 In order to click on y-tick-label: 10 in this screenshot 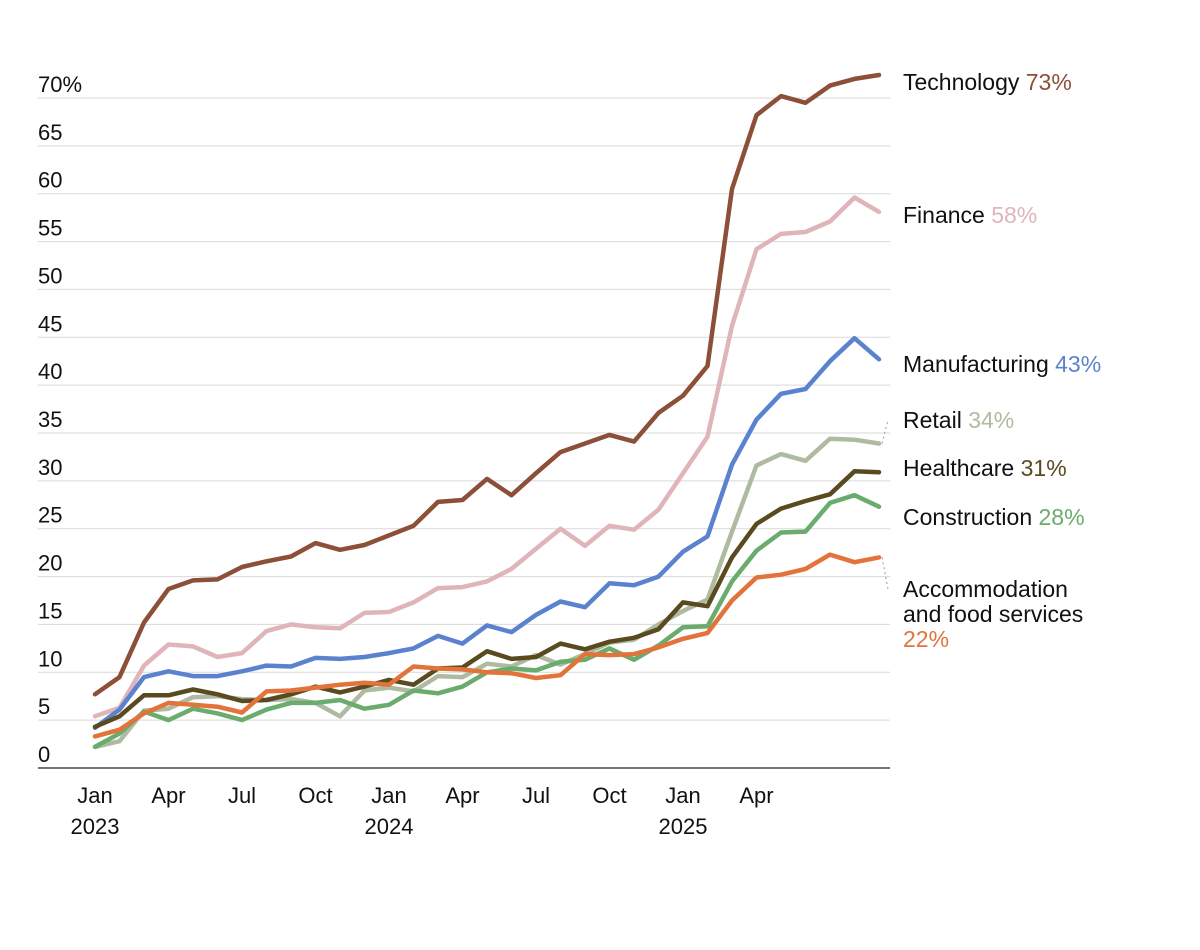, I will do `click(50, 658)`.